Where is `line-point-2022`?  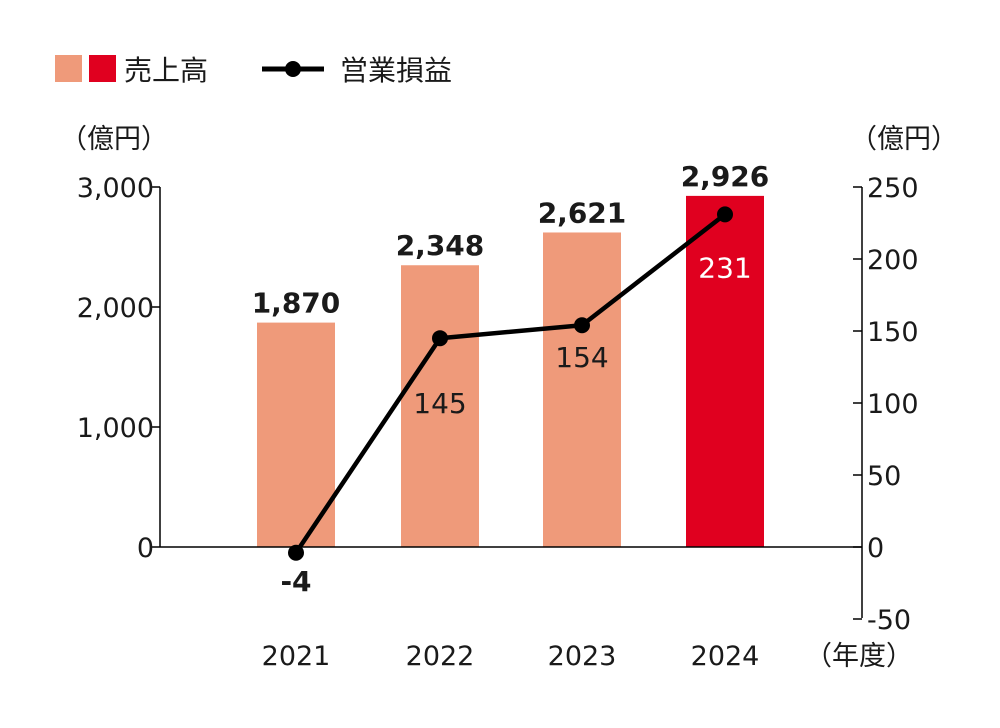 line-point-2022 is located at coordinates (440, 338).